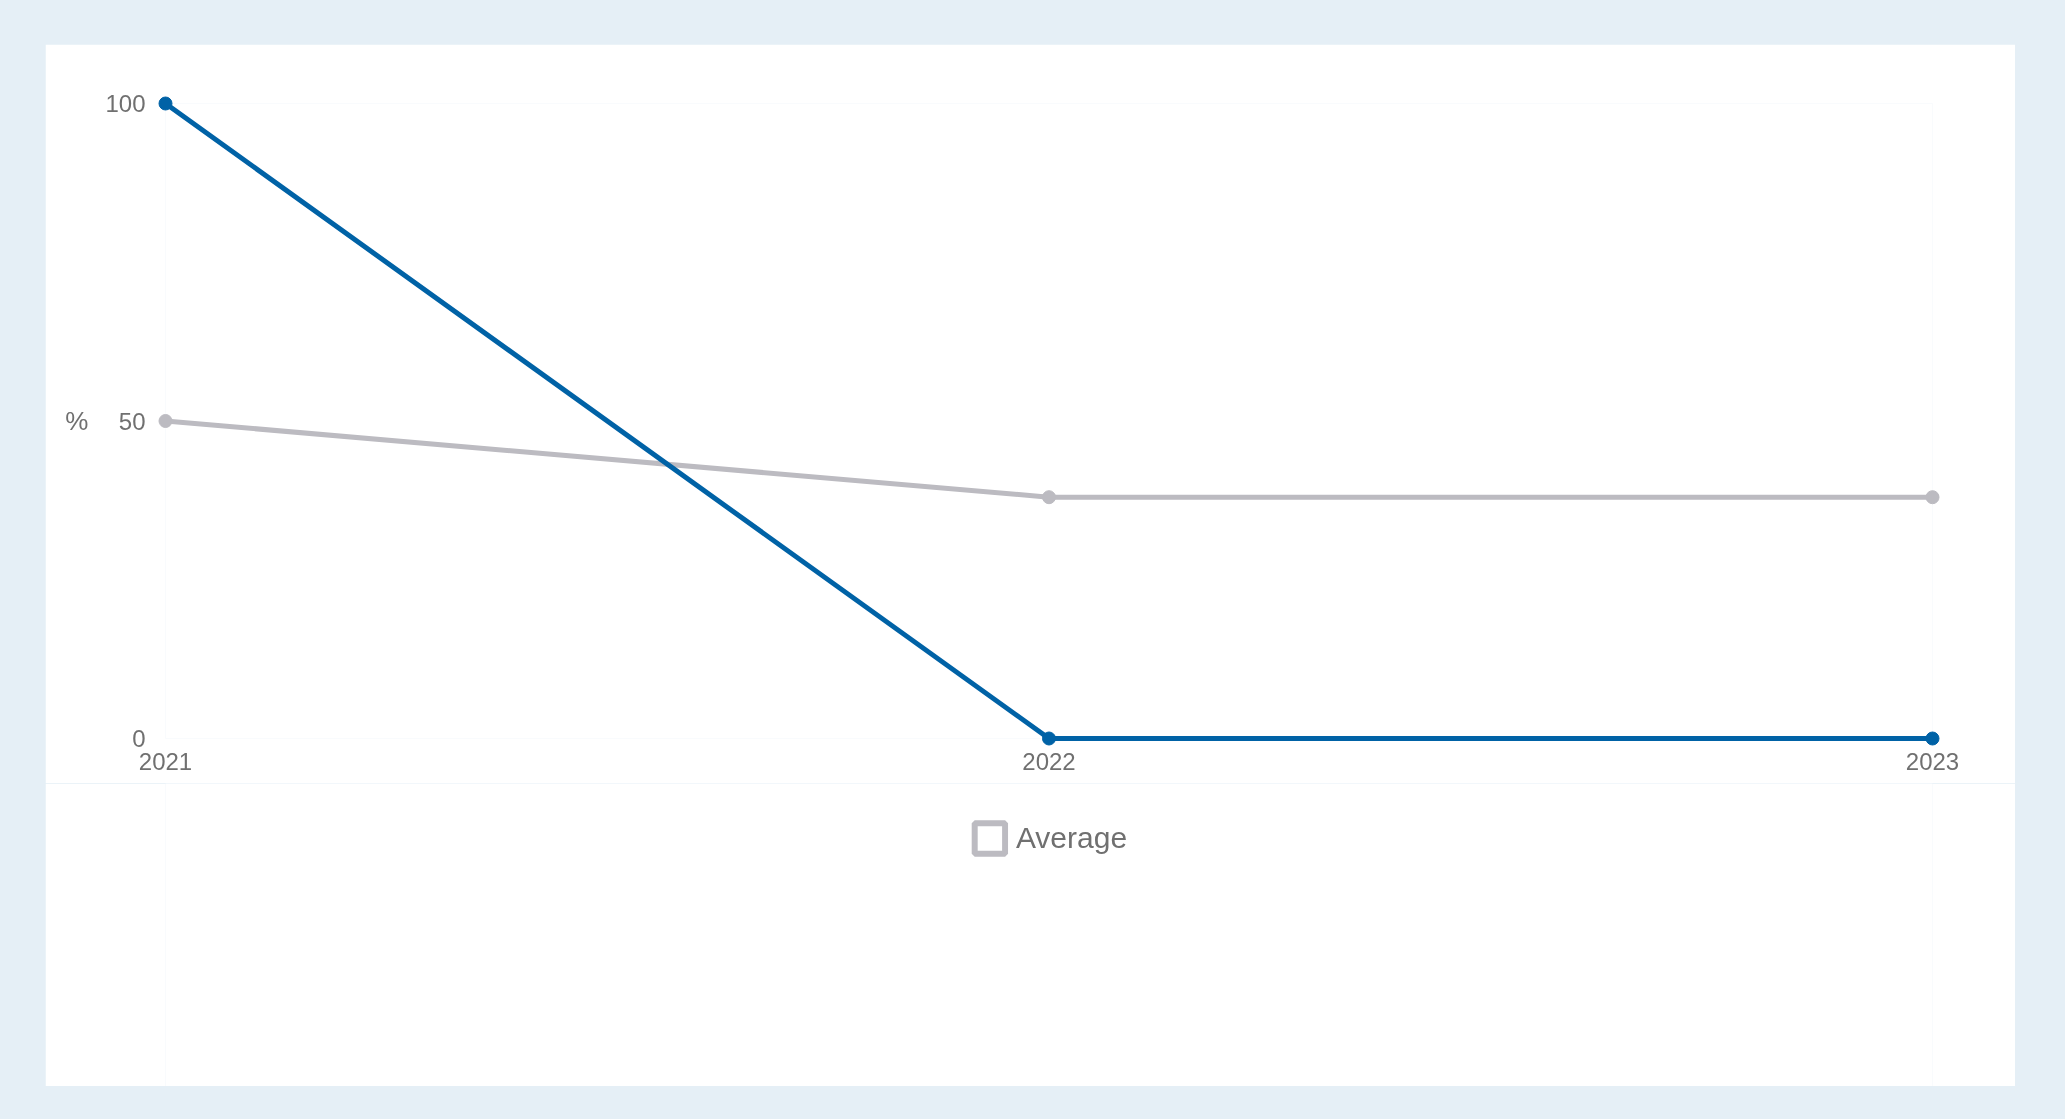 The image size is (2065, 1119). What do you see at coordinates (1071, 838) in the screenshot?
I see `legend-label: Average` at bounding box center [1071, 838].